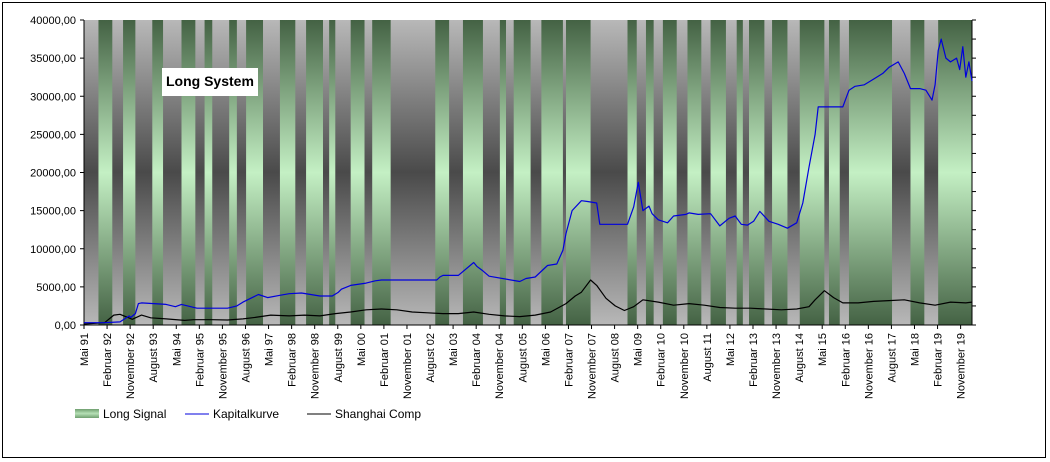 The width and height of the screenshot is (1050, 462). Describe the element at coordinates (362, 349) in the screenshot. I see `x-tick-label: Mai 00` at that location.